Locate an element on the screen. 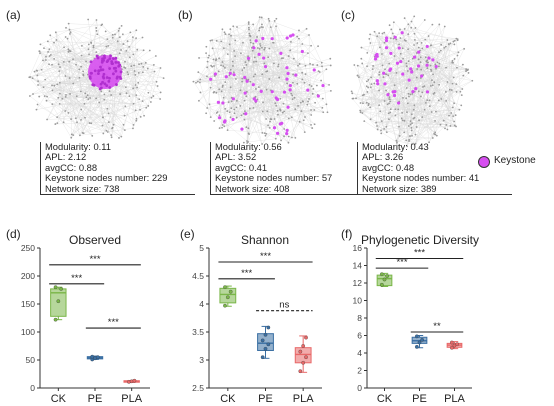  x-tick-label: PE is located at coordinates (95, 399).